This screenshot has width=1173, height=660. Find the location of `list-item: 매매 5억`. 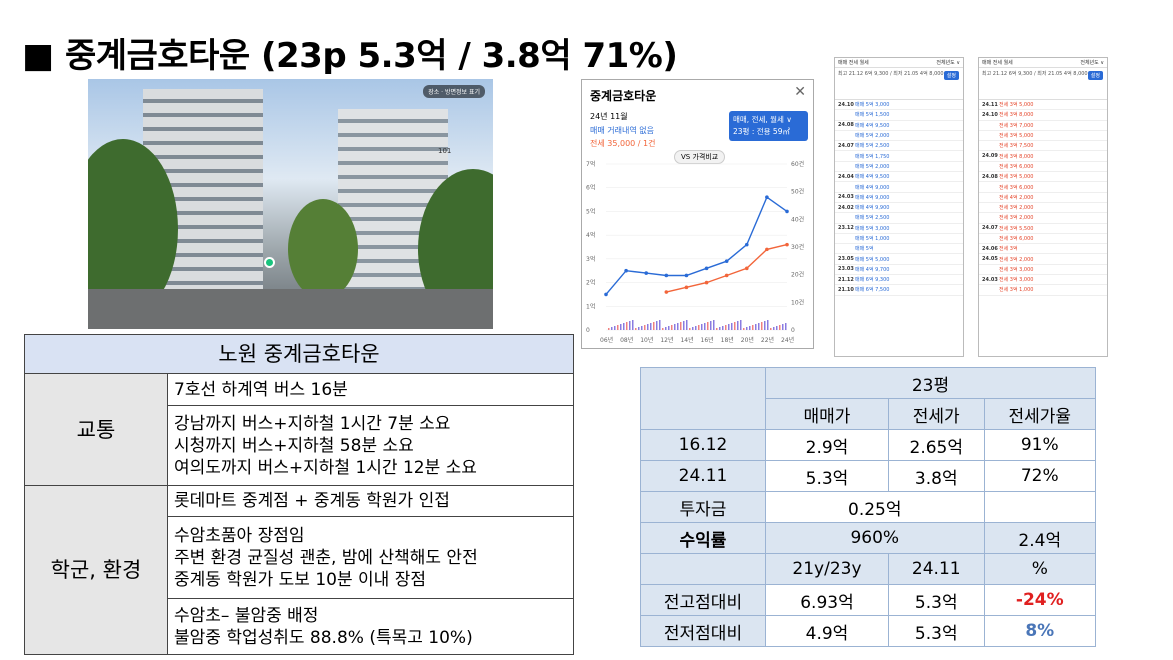

list-item: 매매 5억 is located at coordinates (899, 249).